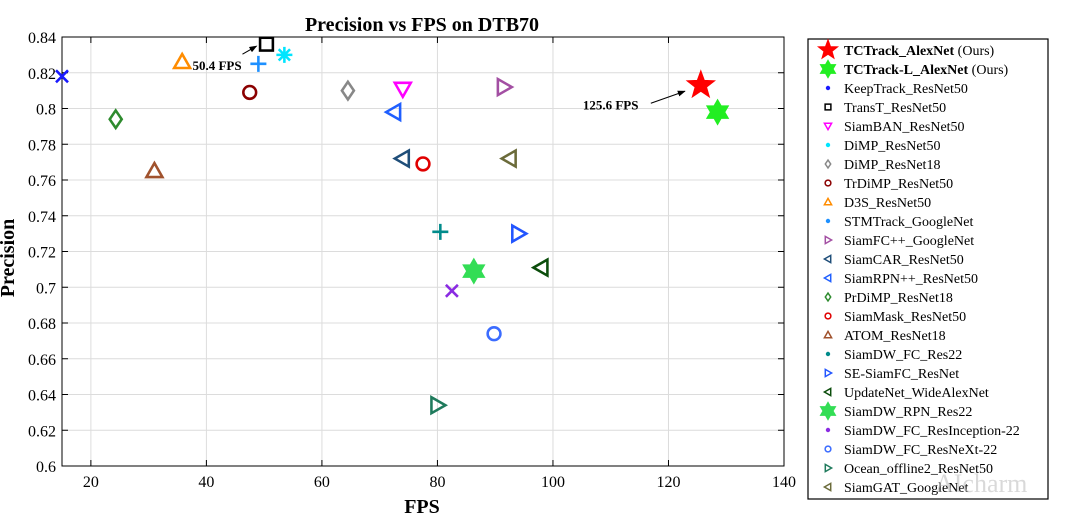  I want to click on data-point-atom-resnet18, so click(154, 169).